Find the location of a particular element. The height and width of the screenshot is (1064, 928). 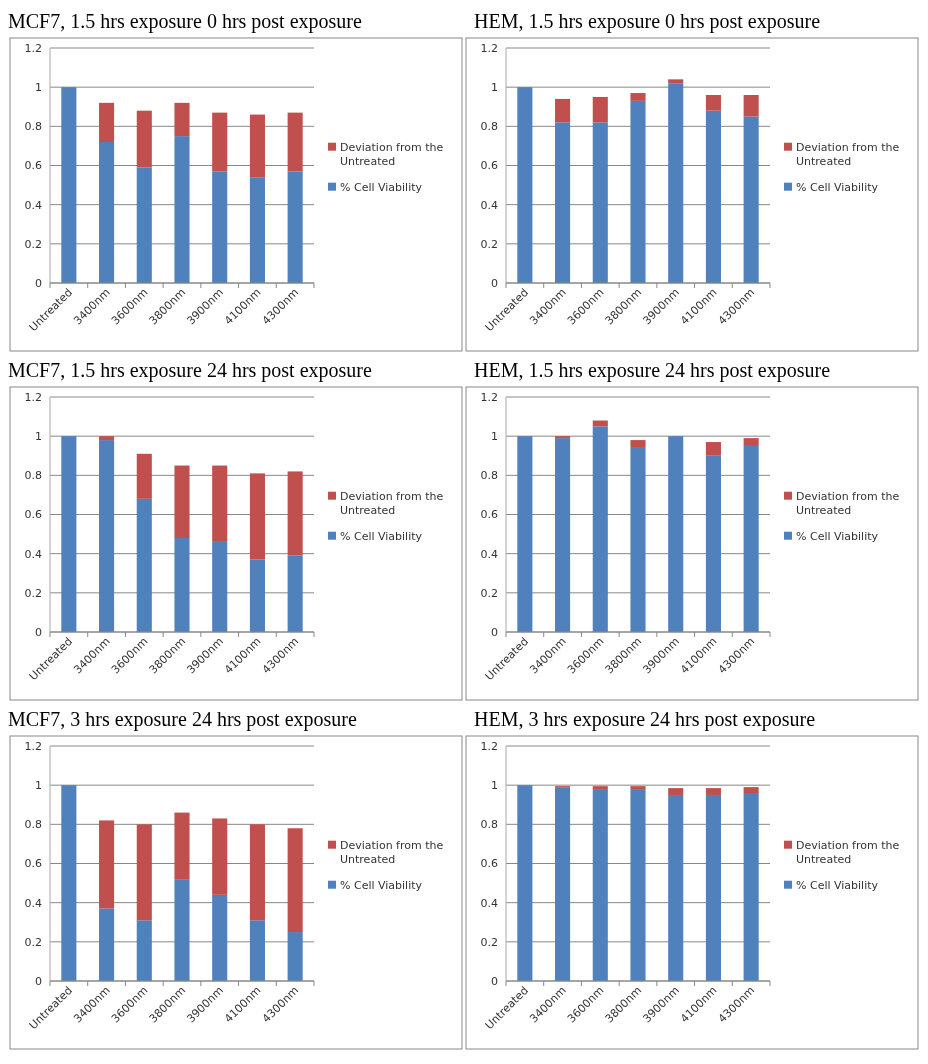

chart-title: MCF7, 3 hrs exposure 24 hrs post exposure is located at coordinates (182, 719).